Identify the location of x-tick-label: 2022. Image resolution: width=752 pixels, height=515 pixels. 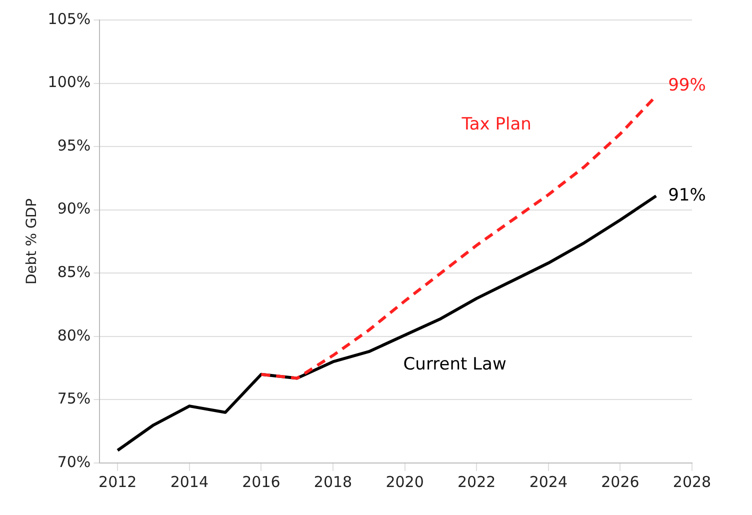
(477, 481).